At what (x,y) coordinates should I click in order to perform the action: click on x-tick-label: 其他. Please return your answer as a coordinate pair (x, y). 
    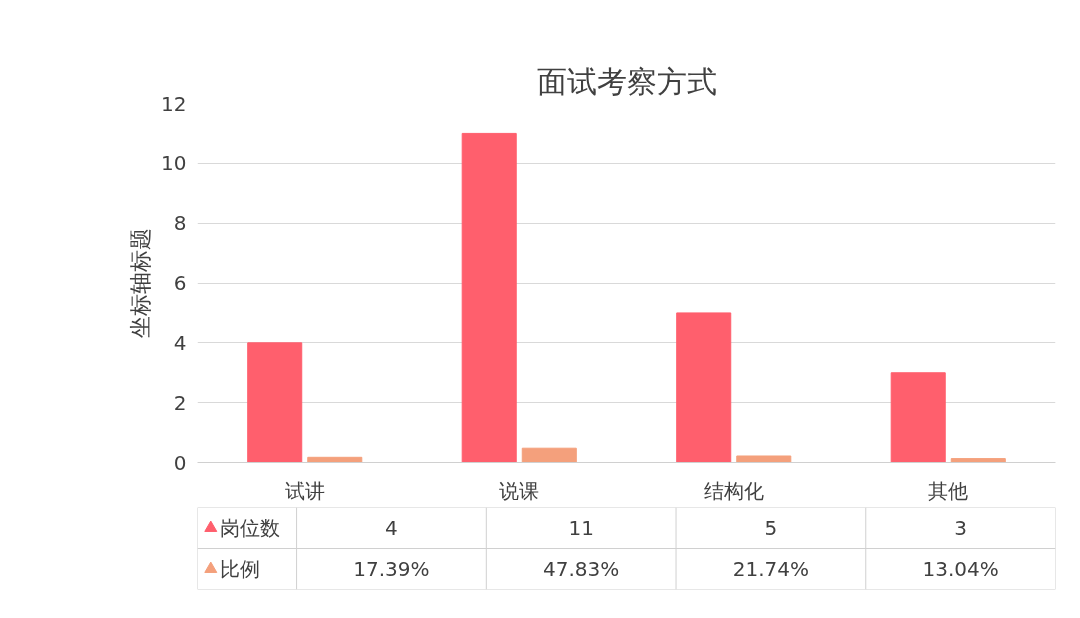
    Looking at the image, I should click on (948, 490).